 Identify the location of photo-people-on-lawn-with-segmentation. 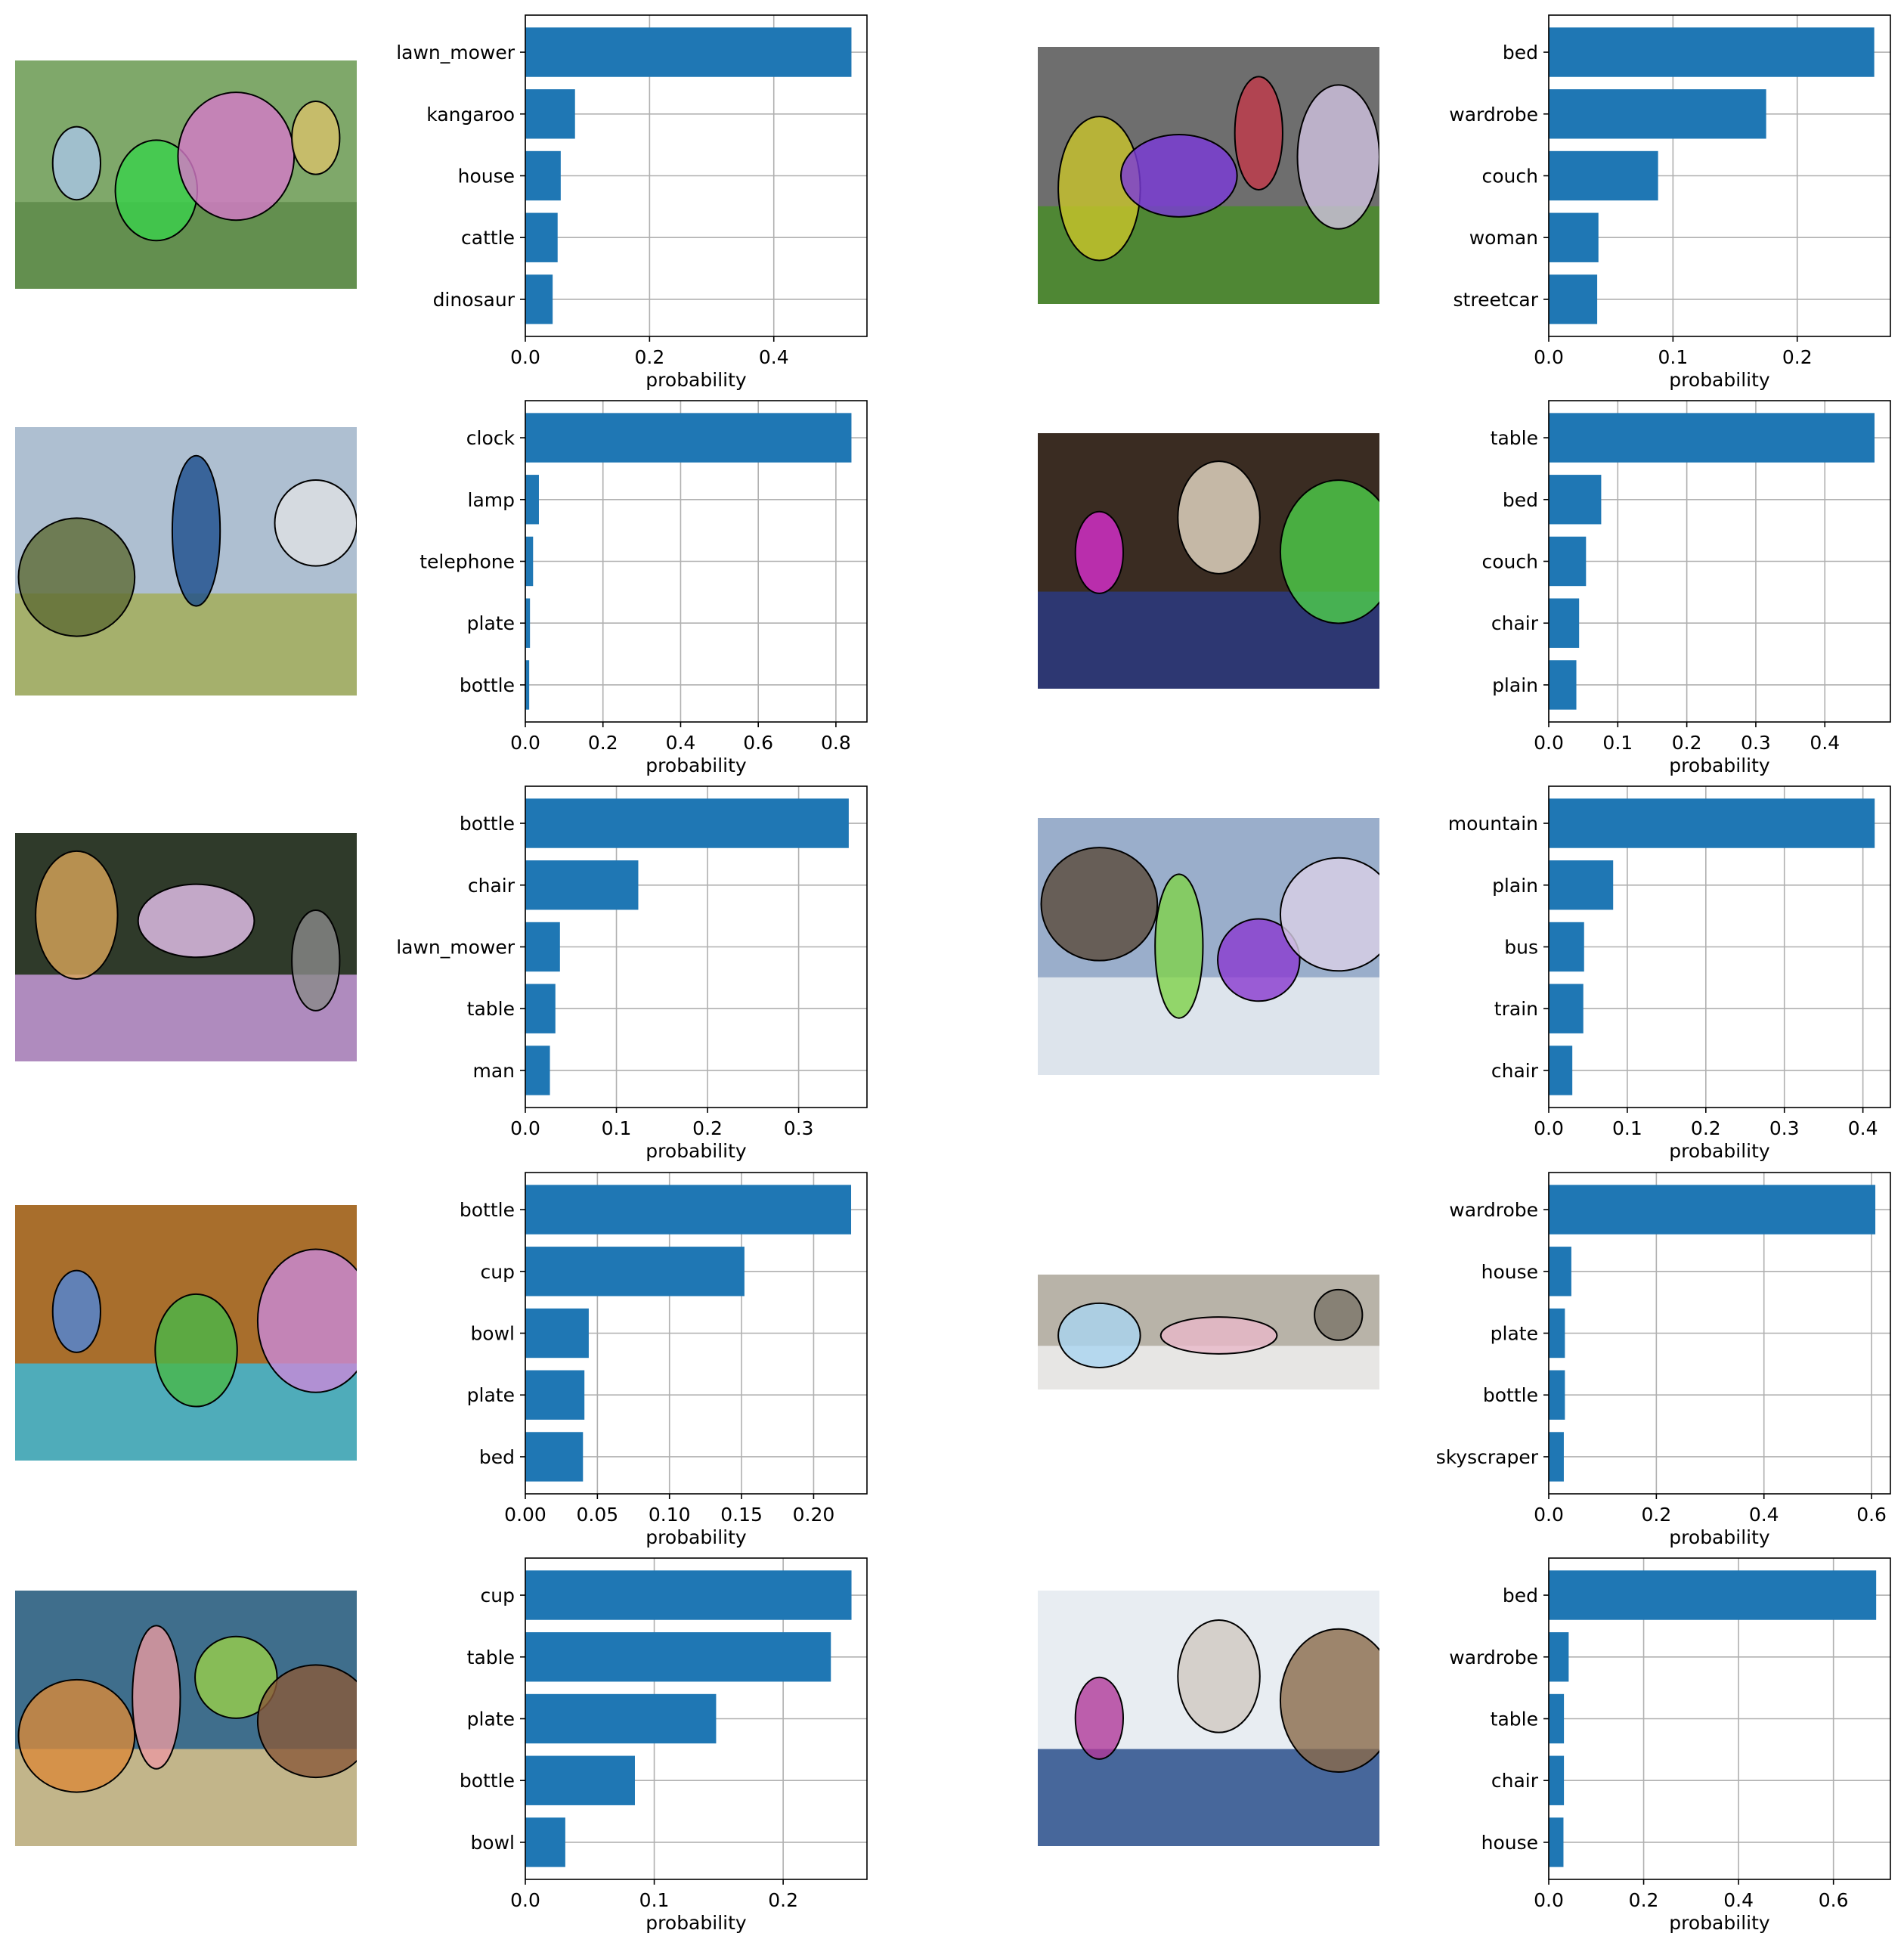
(186, 174).